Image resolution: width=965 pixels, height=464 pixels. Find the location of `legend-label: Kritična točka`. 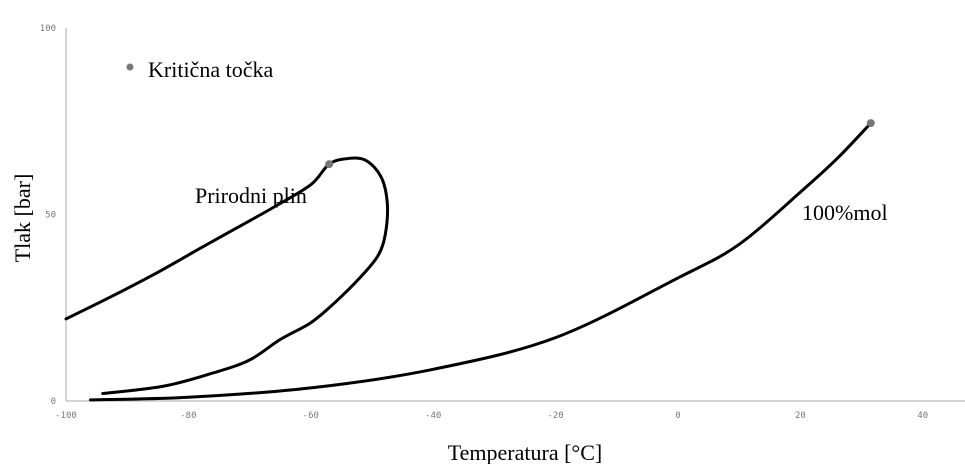

legend-label: Kritična točka is located at coordinates (210, 69).